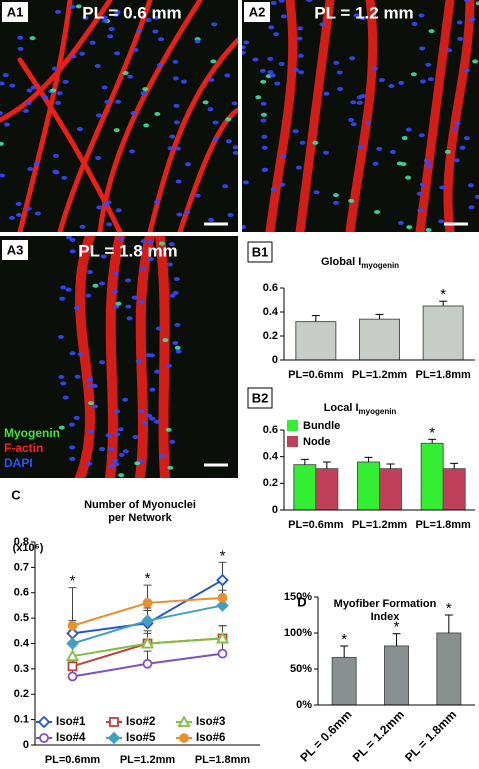 This screenshot has height=769, width=479. I want to click on chart-title: Myofiber Formation, so click(385, 604).